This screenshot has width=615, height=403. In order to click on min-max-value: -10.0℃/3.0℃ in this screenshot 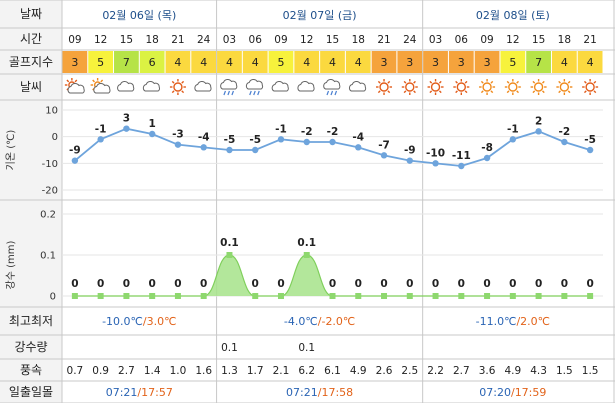, I will do `click(139, 321)`.